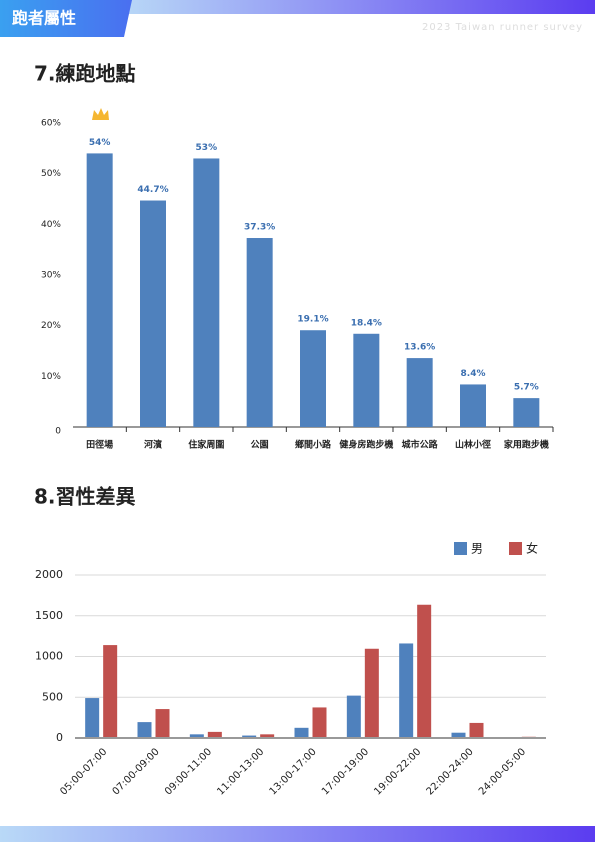 This screenshot has width=595, height=842. I want to click on y-tick-label: 20%, so click(51, 326).